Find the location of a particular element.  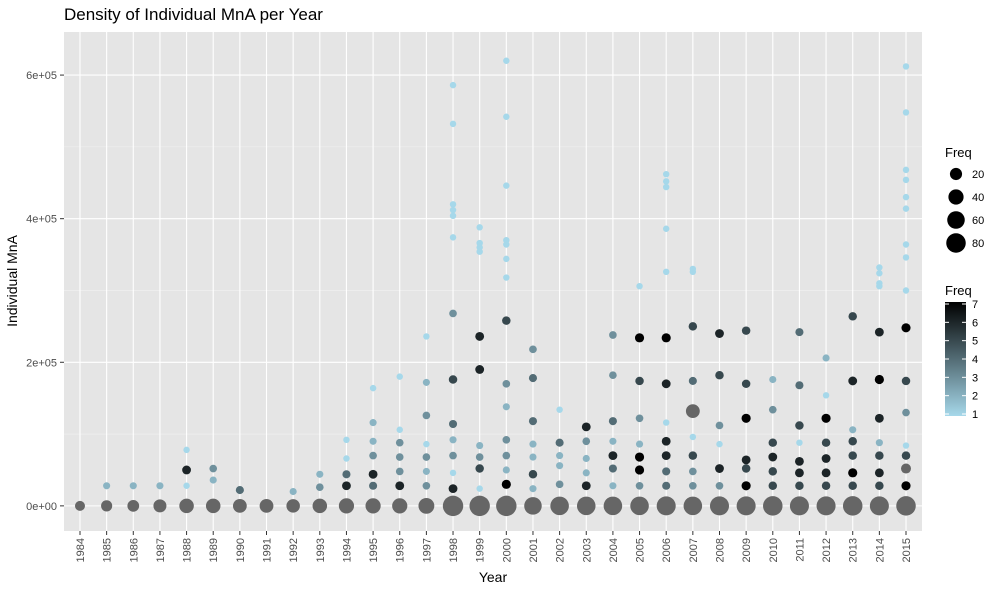

size-legend-label: 60 is located at coordinates (978, 221).